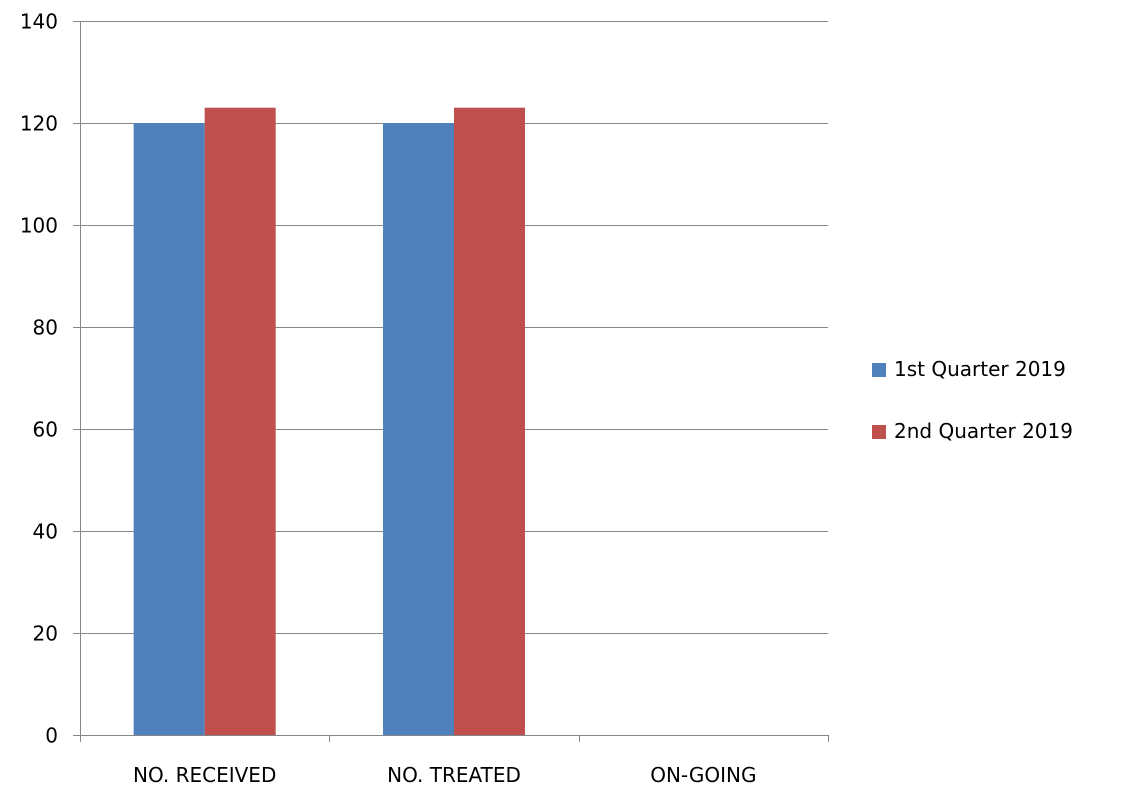 Image resolution: width=1131 pixels, height=787 pixels. Describe the element at coordinates (45, 328) in the screenshot. I see `y-tick-label: 80` at that location.